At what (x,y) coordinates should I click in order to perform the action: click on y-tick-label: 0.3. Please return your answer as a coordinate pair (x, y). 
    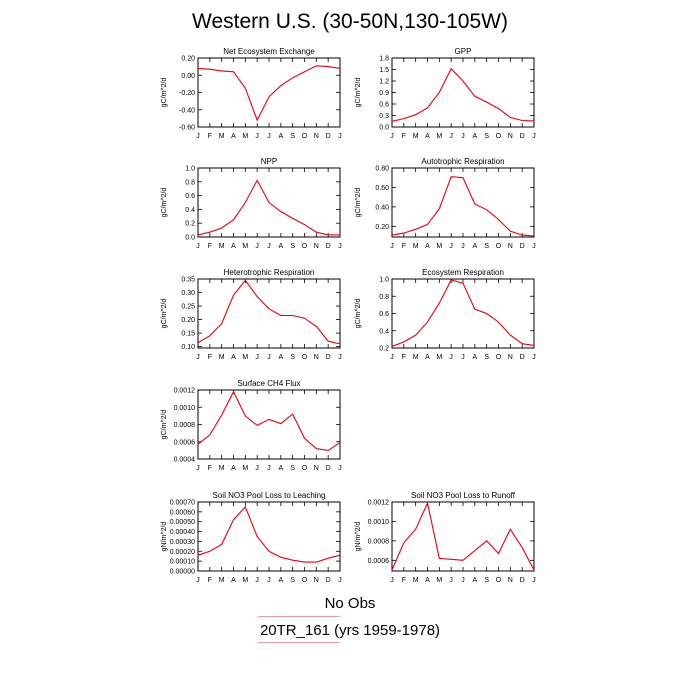
    Looking at the image, I should click on (384, 116).